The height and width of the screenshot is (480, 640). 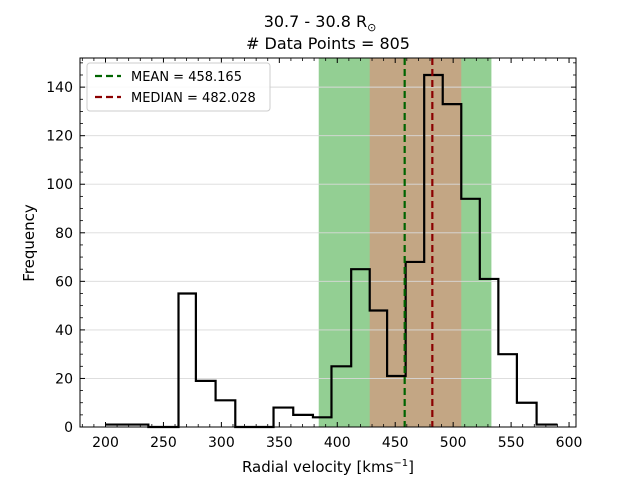 I want to click on legend-box, so click(x=178, y=87).